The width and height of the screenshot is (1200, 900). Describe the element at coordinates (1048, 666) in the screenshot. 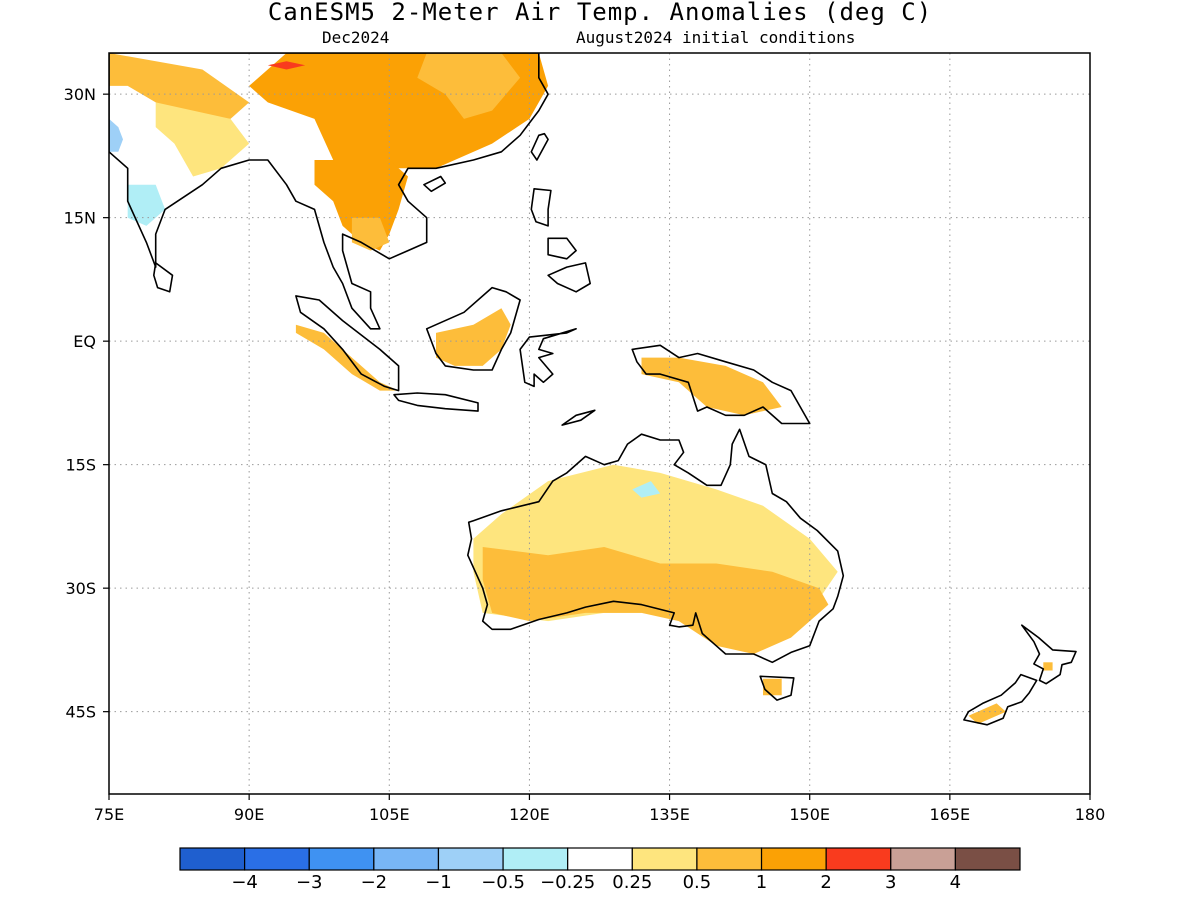

I see `anomaly-region-new-zealand-north` at that location.